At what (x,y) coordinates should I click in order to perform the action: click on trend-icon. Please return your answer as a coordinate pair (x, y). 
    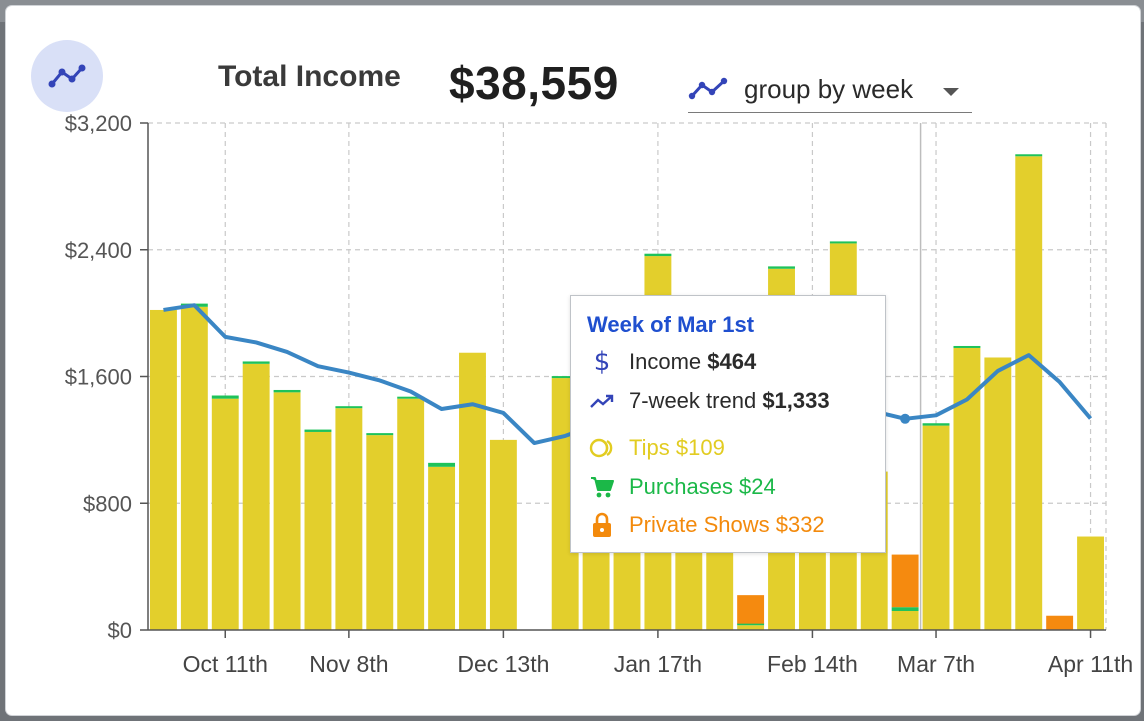
    Looking at the image, I should click on (67, 76).